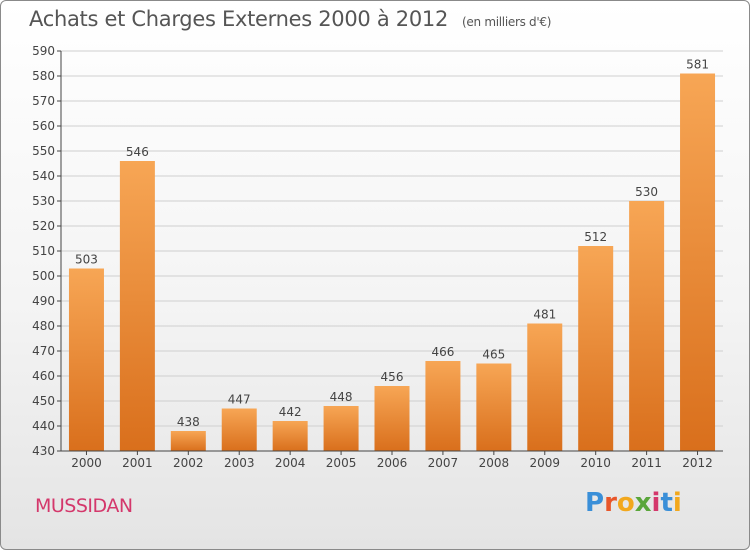 The width and height of the screenshot is (750, 550). I want to click on data-label-2001: 546, so click(137, 152).